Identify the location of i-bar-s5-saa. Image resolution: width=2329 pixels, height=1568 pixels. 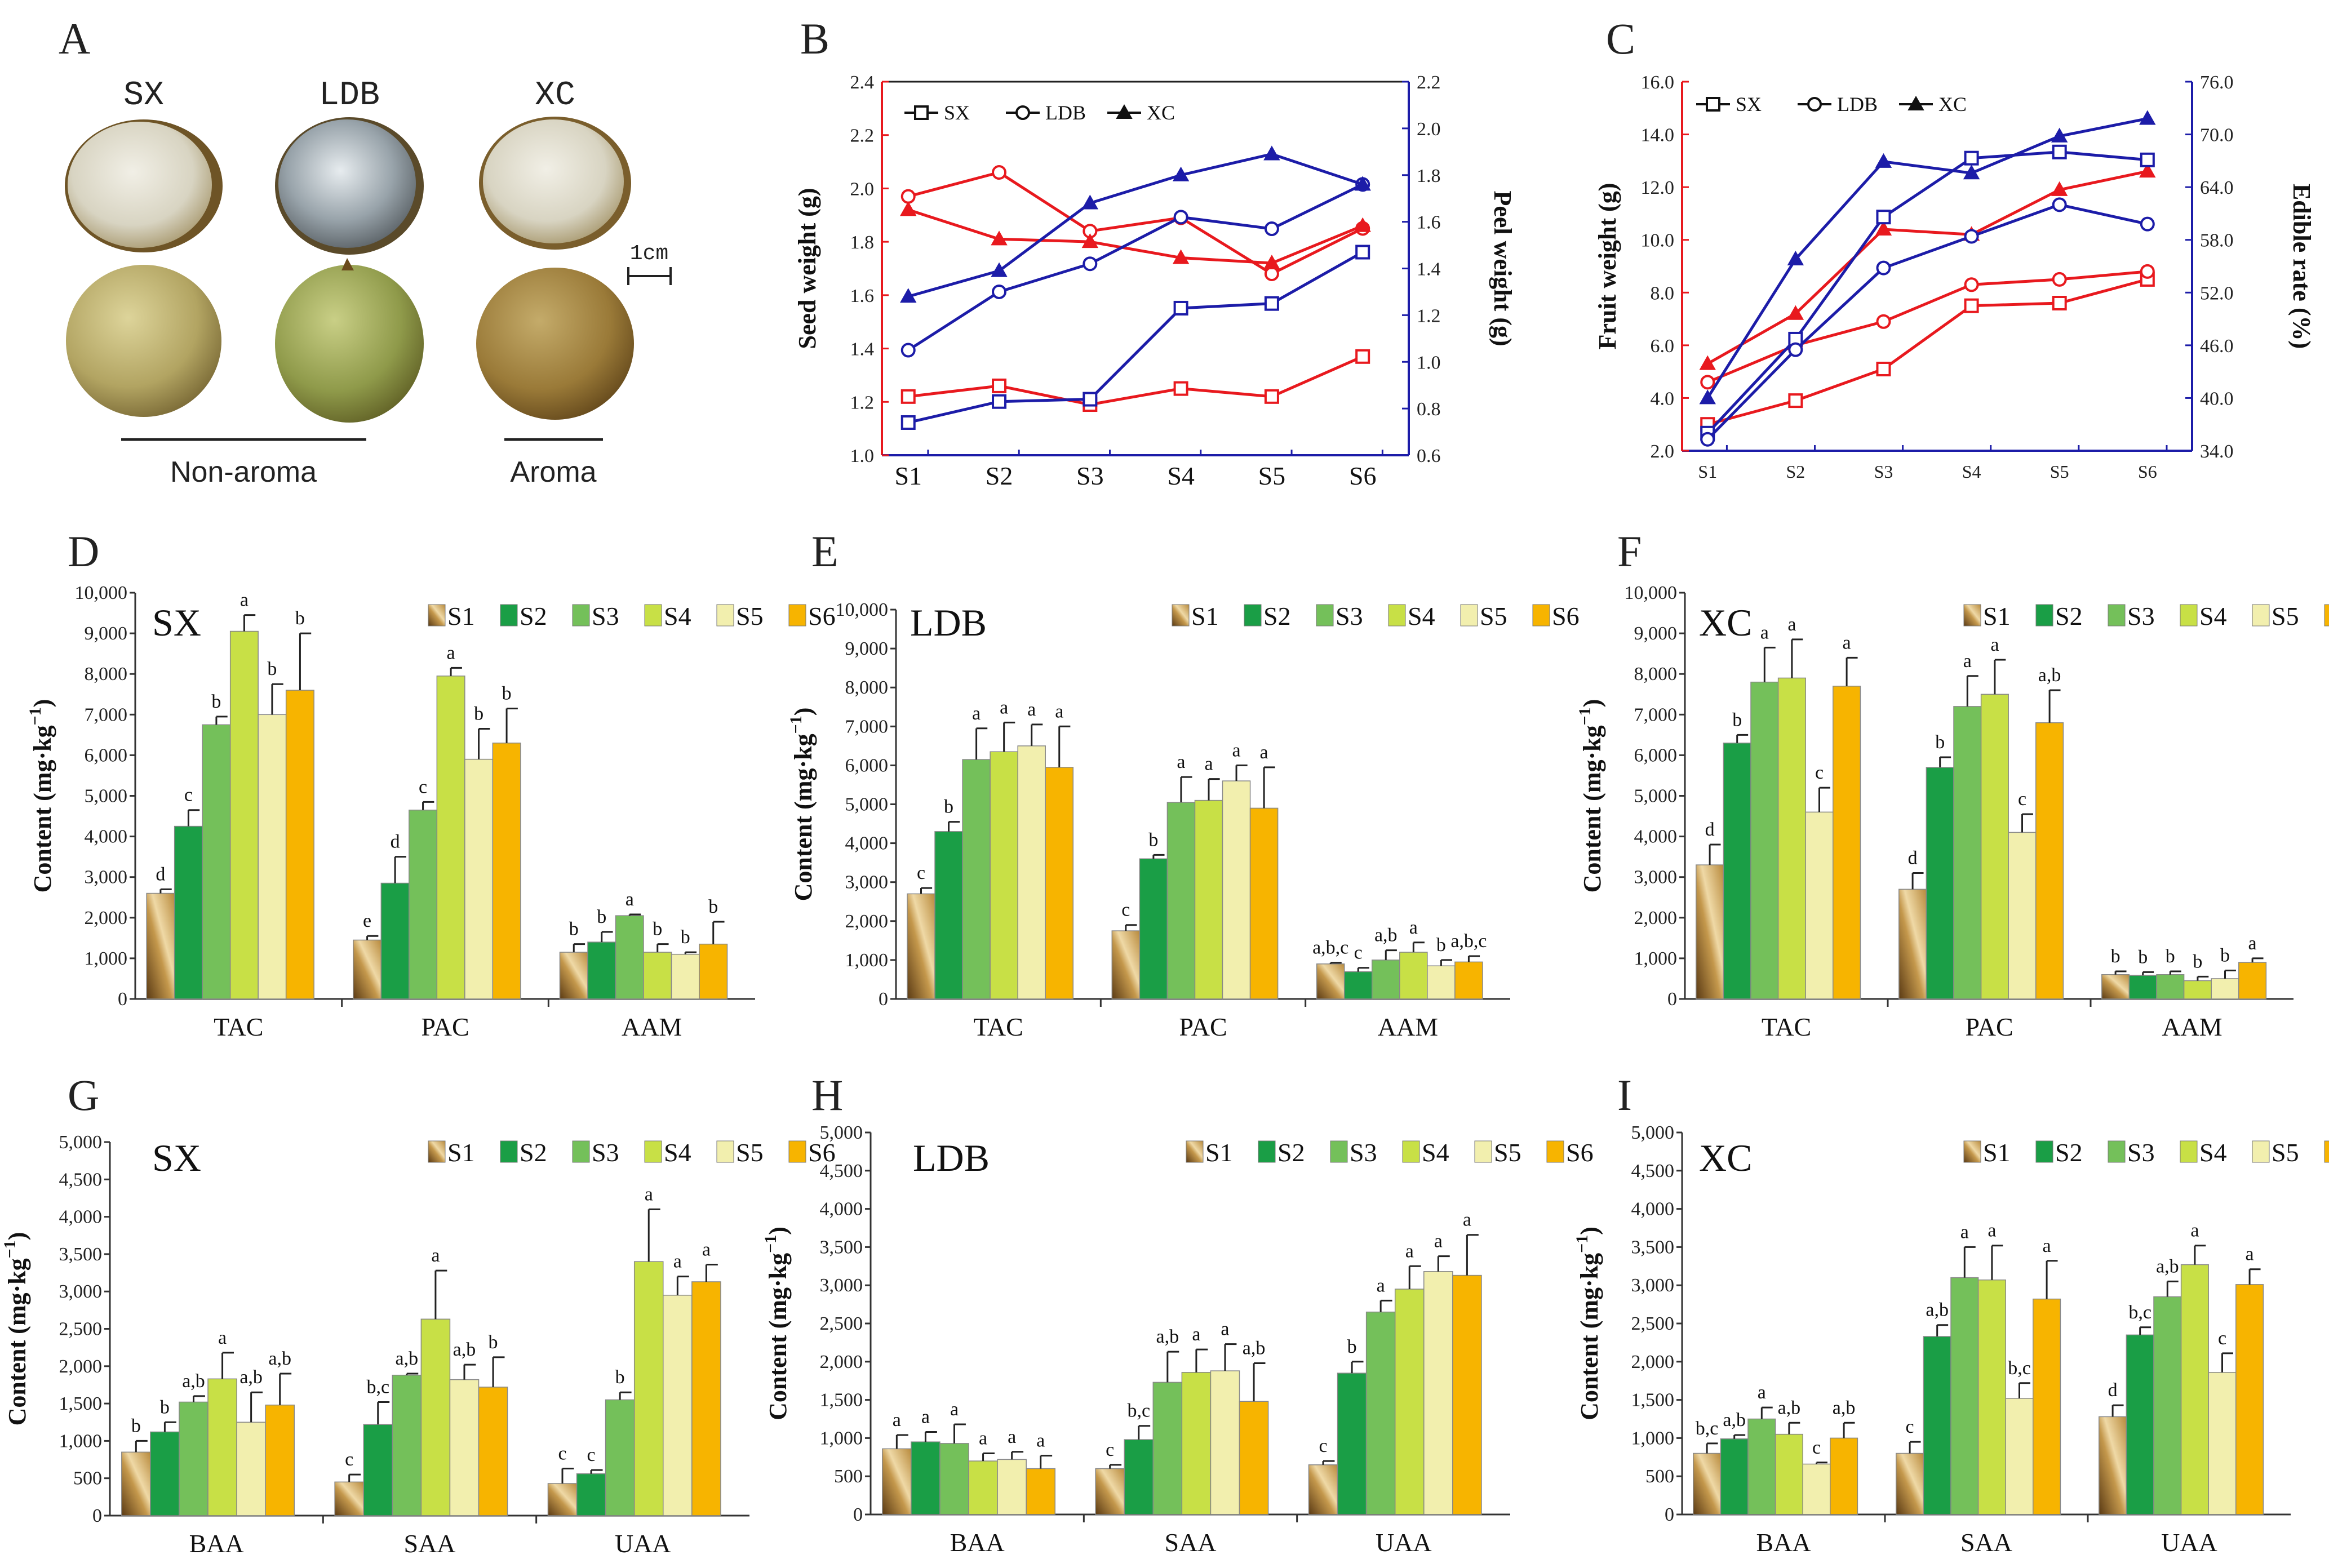
(2019, 1456).